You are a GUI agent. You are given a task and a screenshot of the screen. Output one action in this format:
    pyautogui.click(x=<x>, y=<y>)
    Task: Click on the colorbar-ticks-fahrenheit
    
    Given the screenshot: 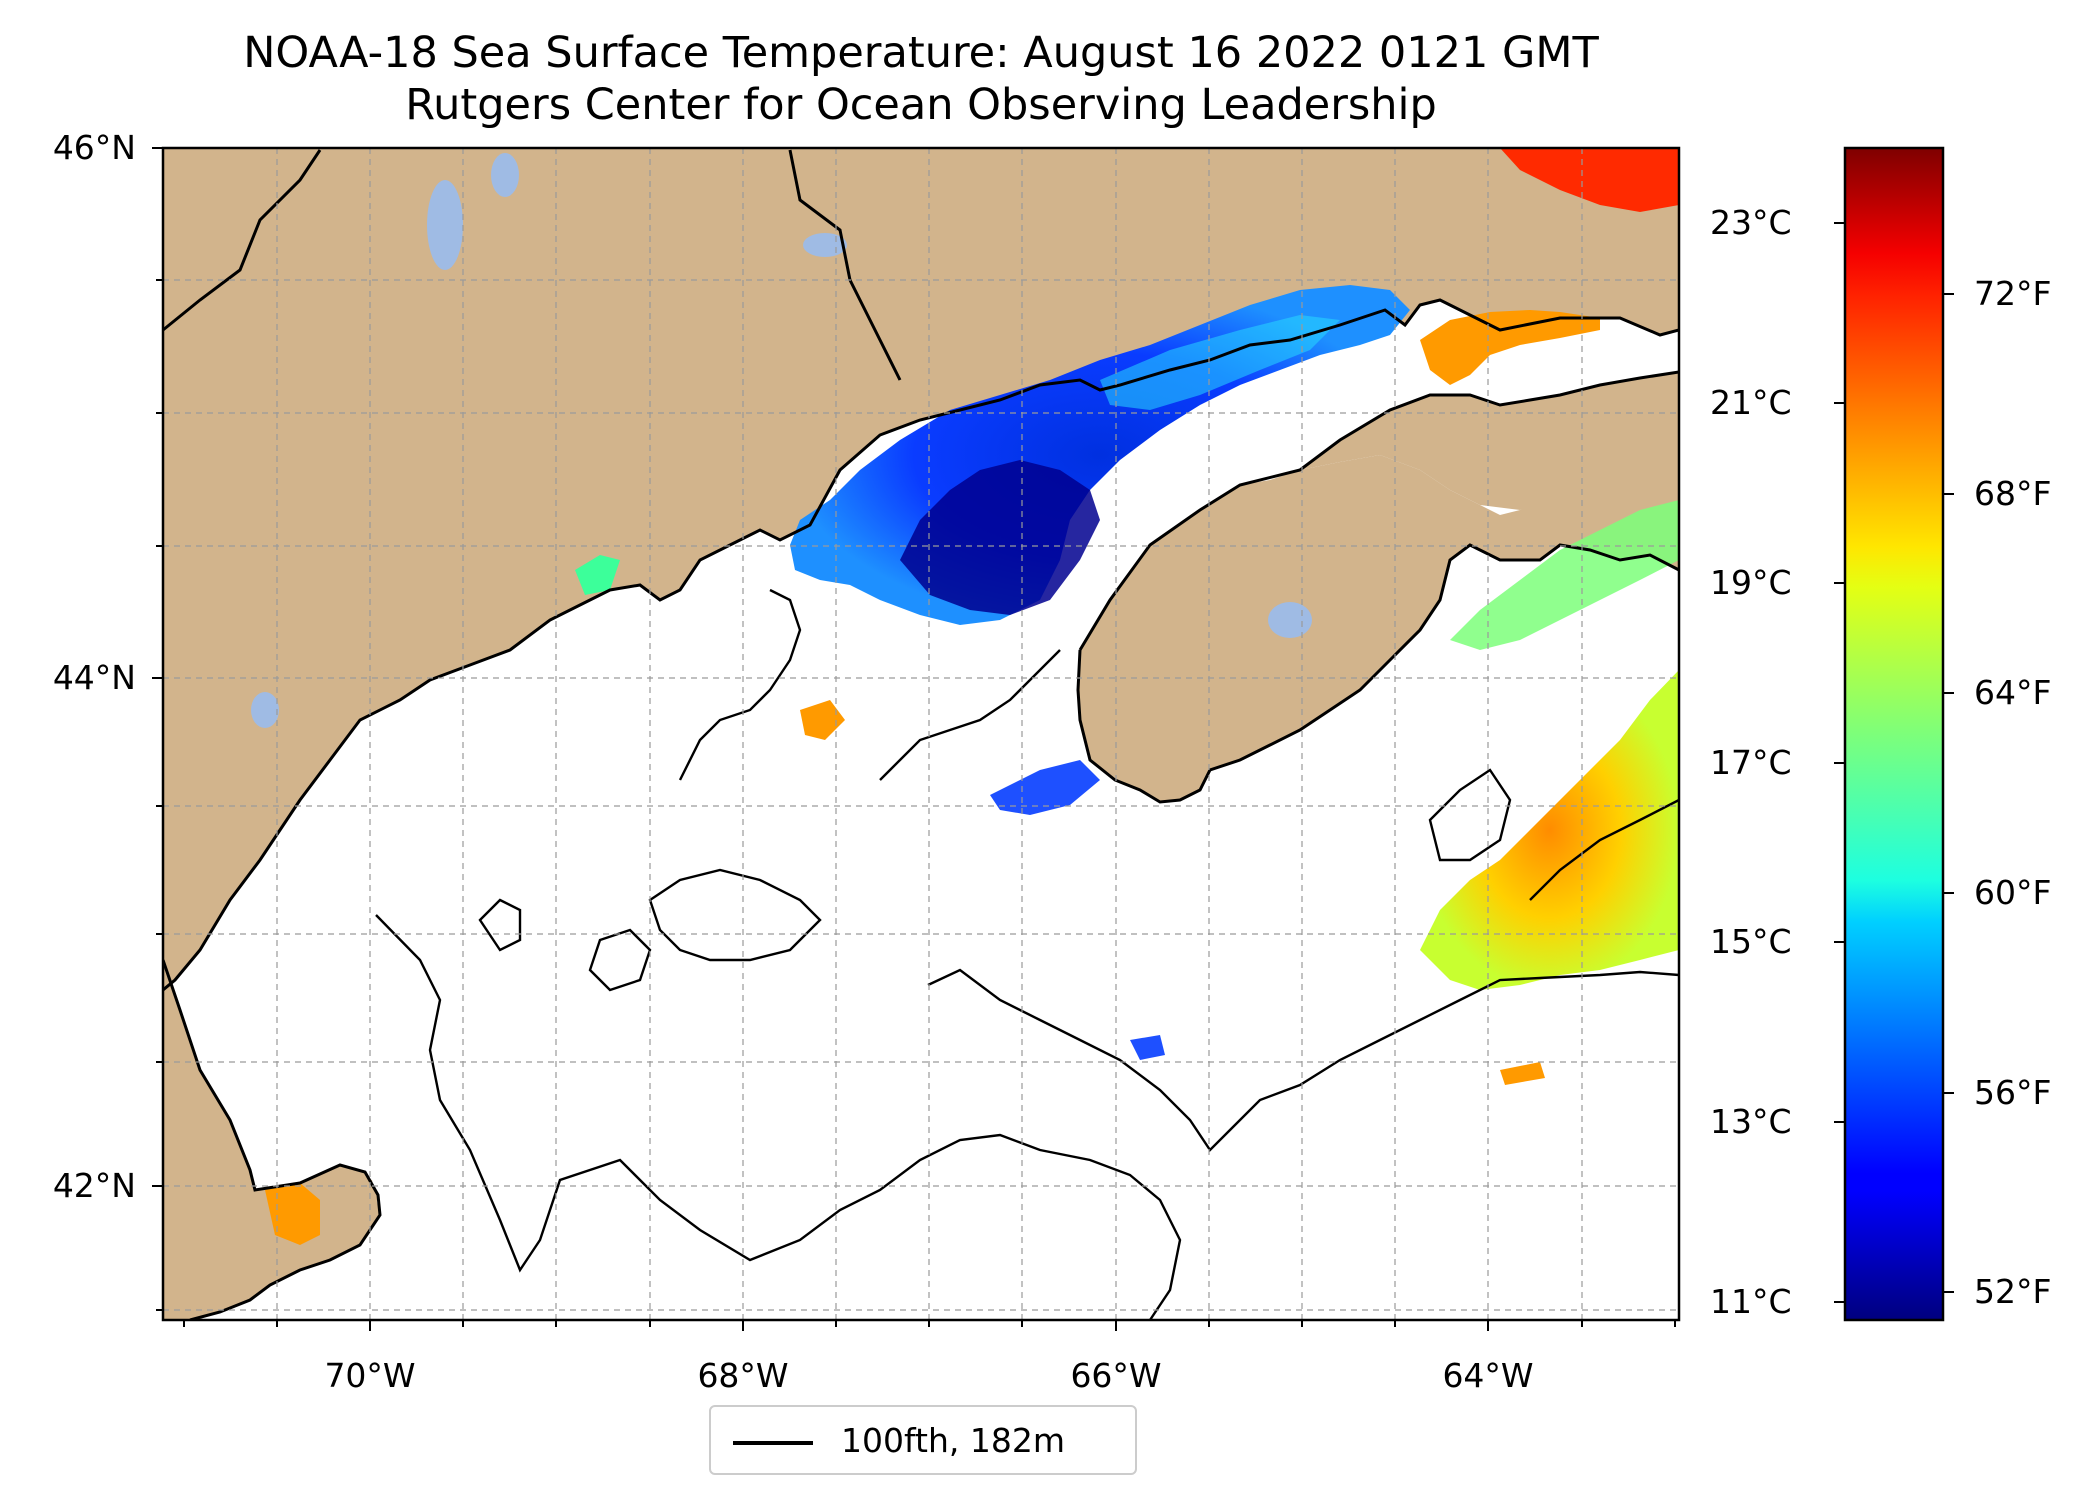 What is the action you would take?
    pyautogui.click(x=1948, y=793)
    